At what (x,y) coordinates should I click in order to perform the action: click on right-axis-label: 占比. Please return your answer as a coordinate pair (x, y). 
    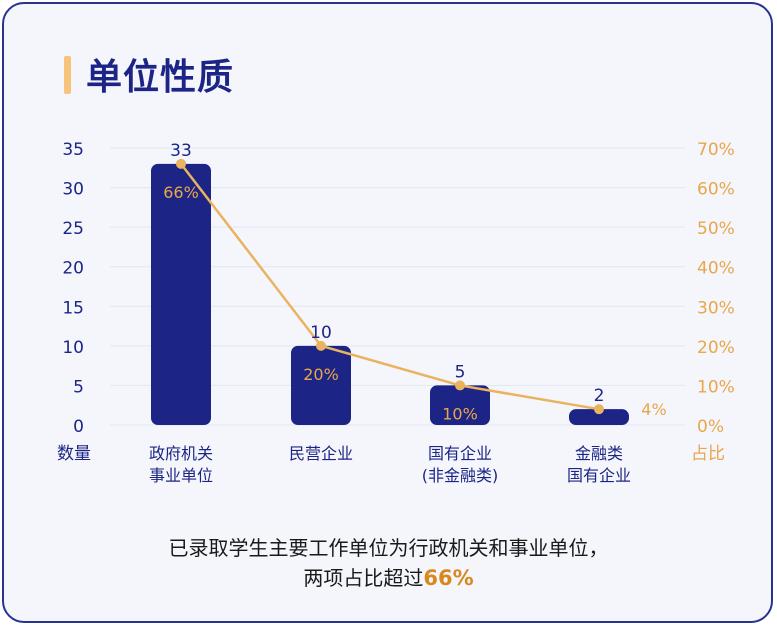
    Looking at the image, I should click on (708, 454).